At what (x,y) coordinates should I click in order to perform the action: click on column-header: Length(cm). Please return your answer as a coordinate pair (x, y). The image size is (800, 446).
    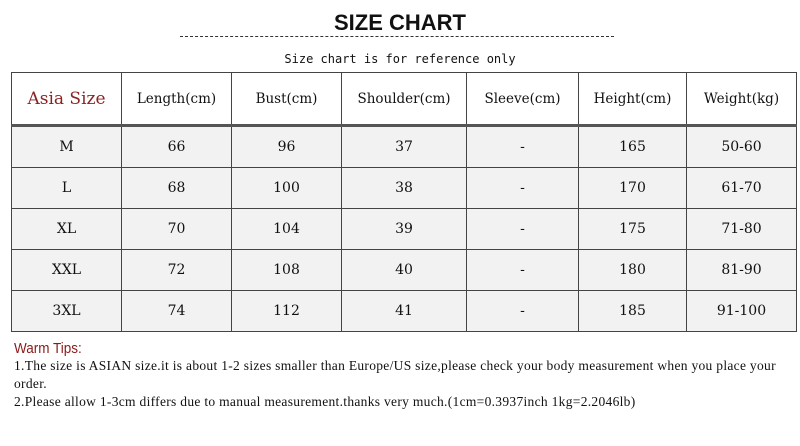
    Looking at the image, I should click on (176, 99).